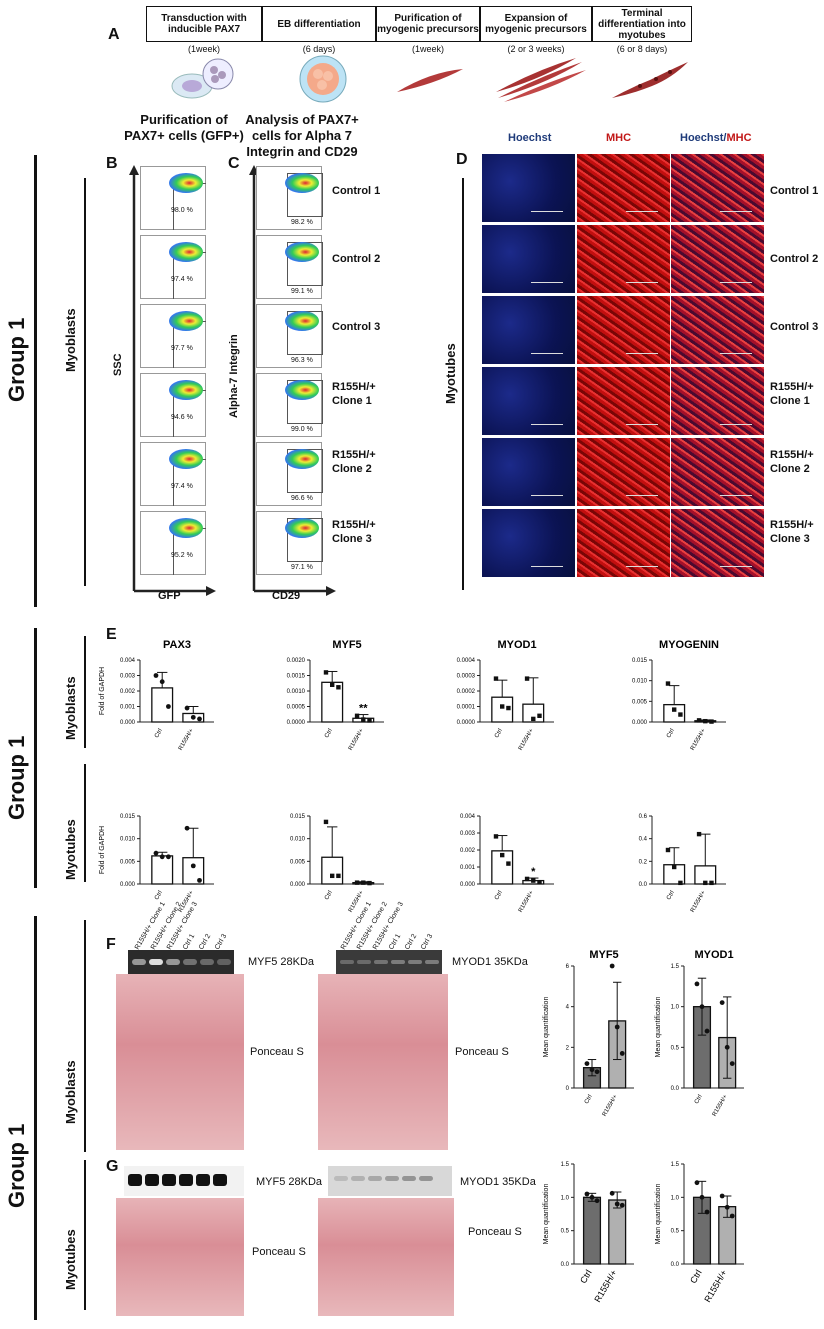  What do you see at coordinates (466, 661) in the screenshot?
I see `y-tick-label: 0.0004` at bounding box center [466, 661].